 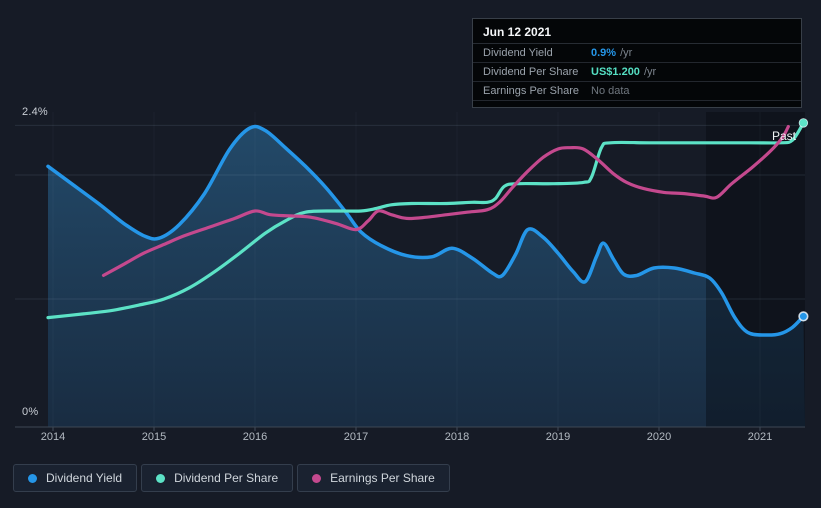 I want to click on dividend-per-share-dot-icon, so click(x=161, y=478).